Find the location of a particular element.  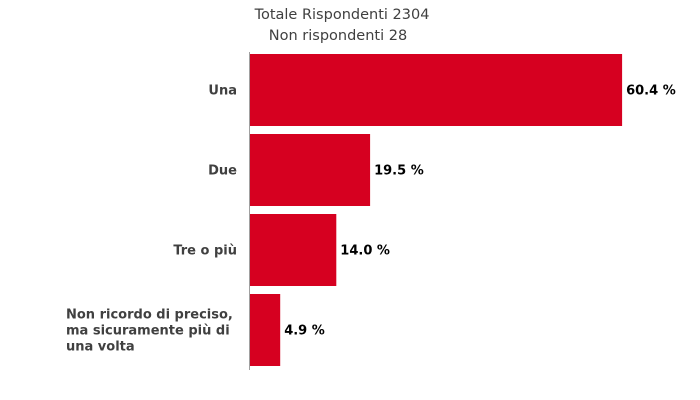

chart-subtitle: Non rispondenti 28 is located at coordinates (338, 36).